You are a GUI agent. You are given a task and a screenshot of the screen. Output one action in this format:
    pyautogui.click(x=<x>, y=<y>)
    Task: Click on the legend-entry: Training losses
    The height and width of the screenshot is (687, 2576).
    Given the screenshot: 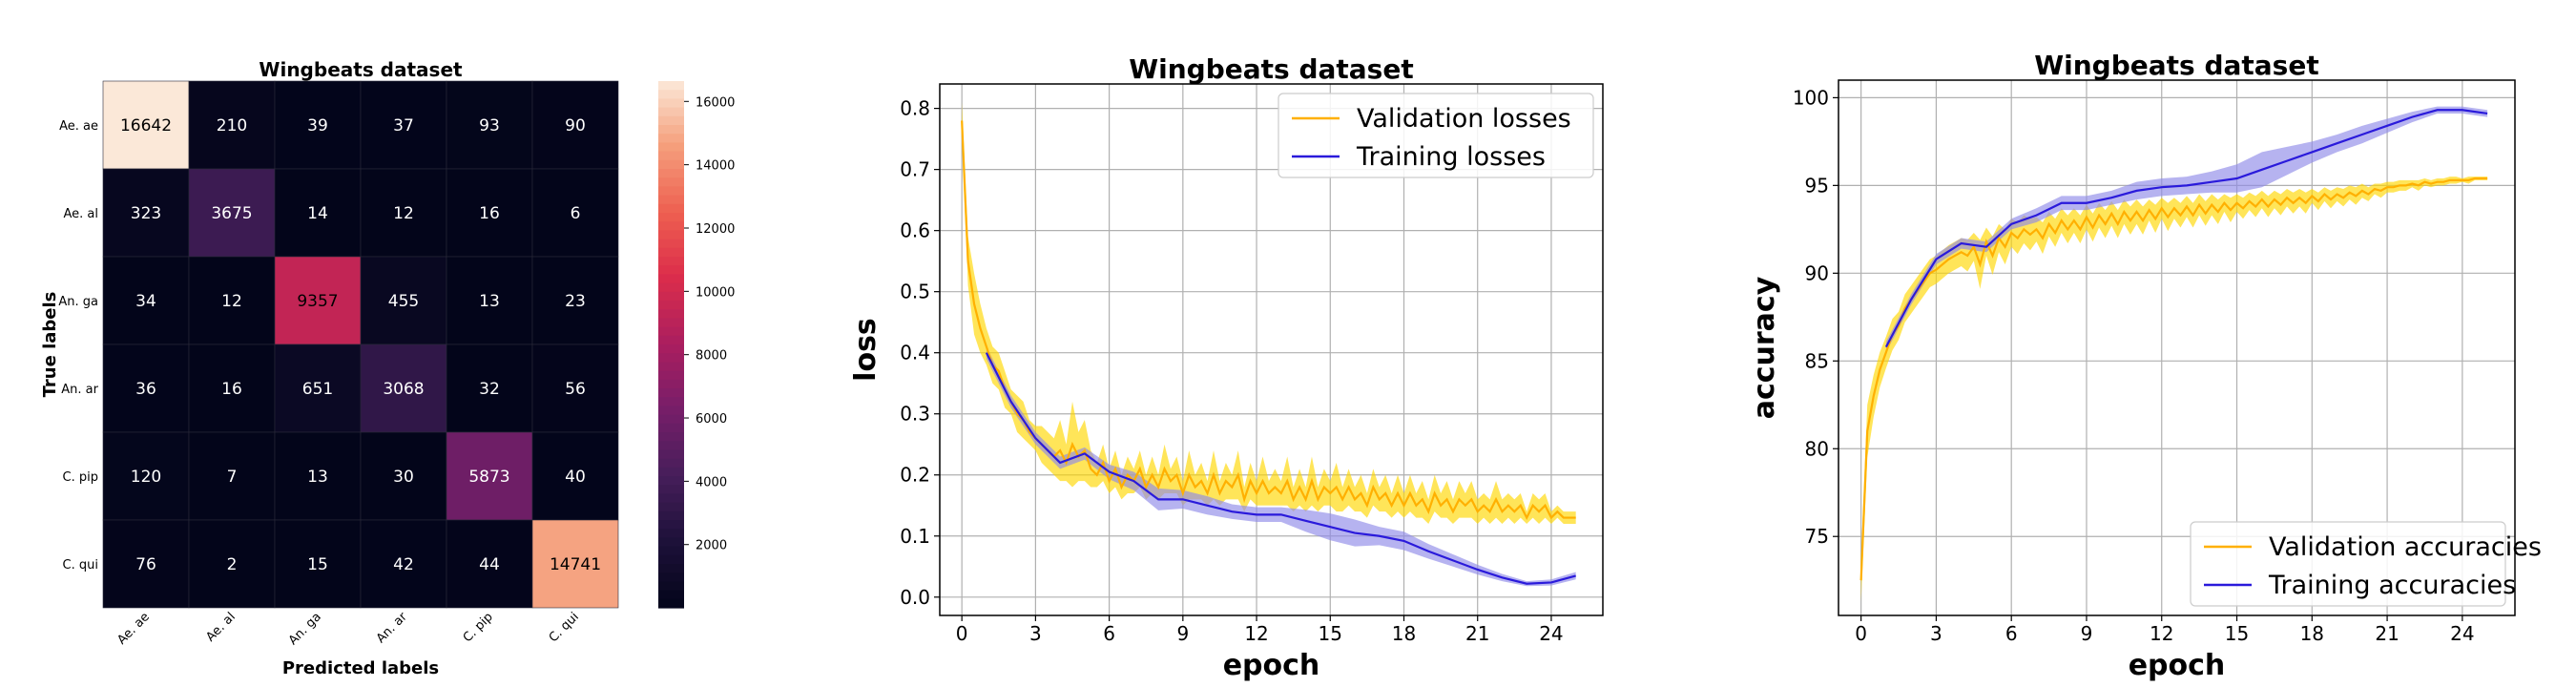 What is the action you would take?
    pyautogui.click(x=1451, y=157)
    